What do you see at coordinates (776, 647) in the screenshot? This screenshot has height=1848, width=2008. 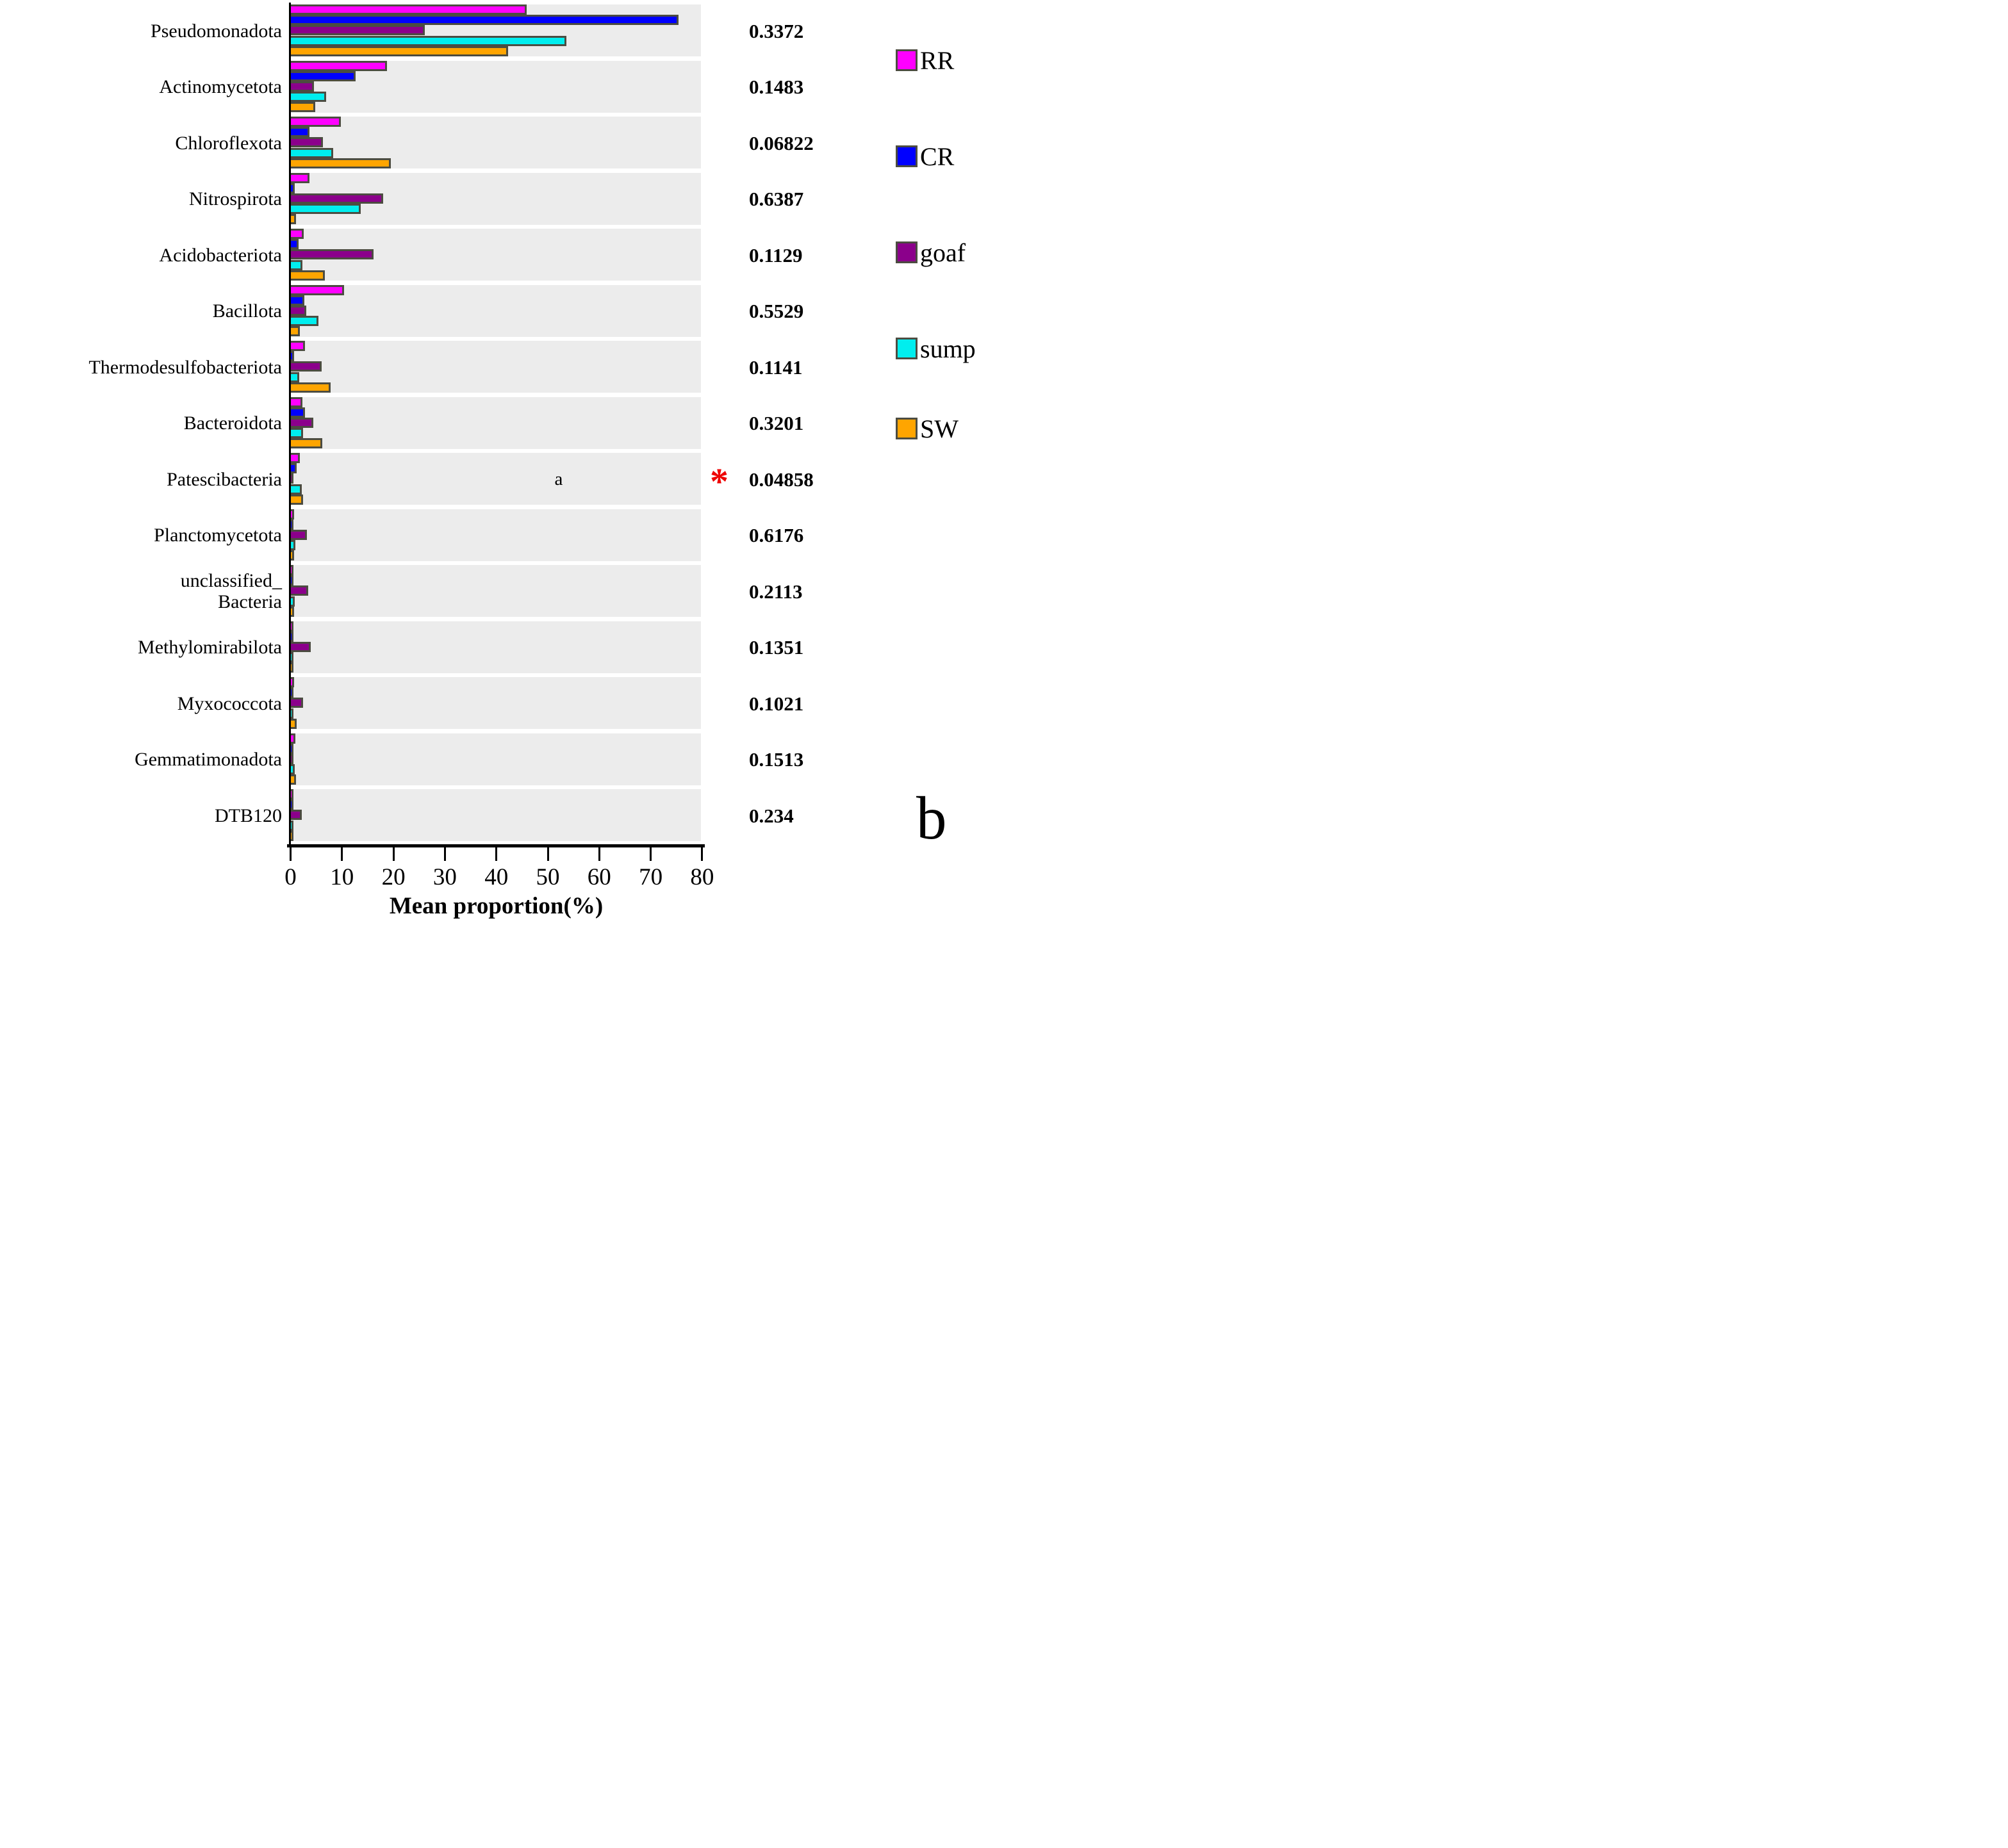 I see `p-value: 0.1351` at bounding box center [776, 647].